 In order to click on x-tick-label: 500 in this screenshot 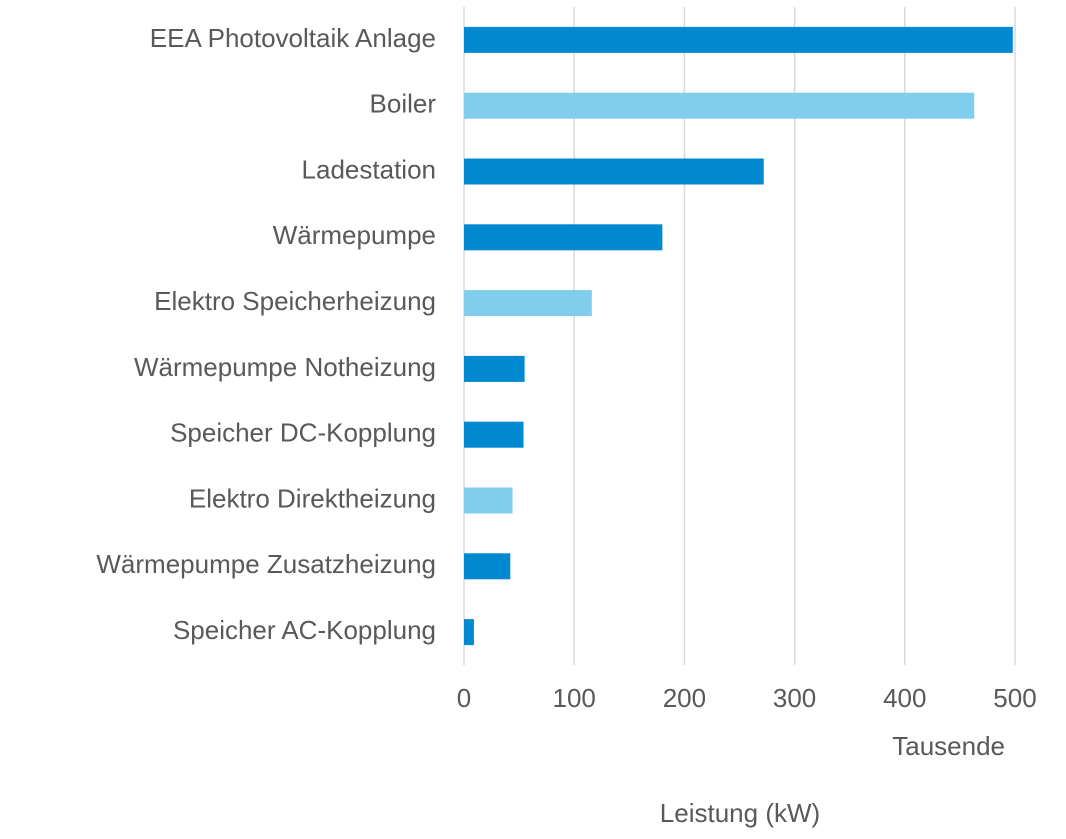, I will do `click(1014, 698)`.